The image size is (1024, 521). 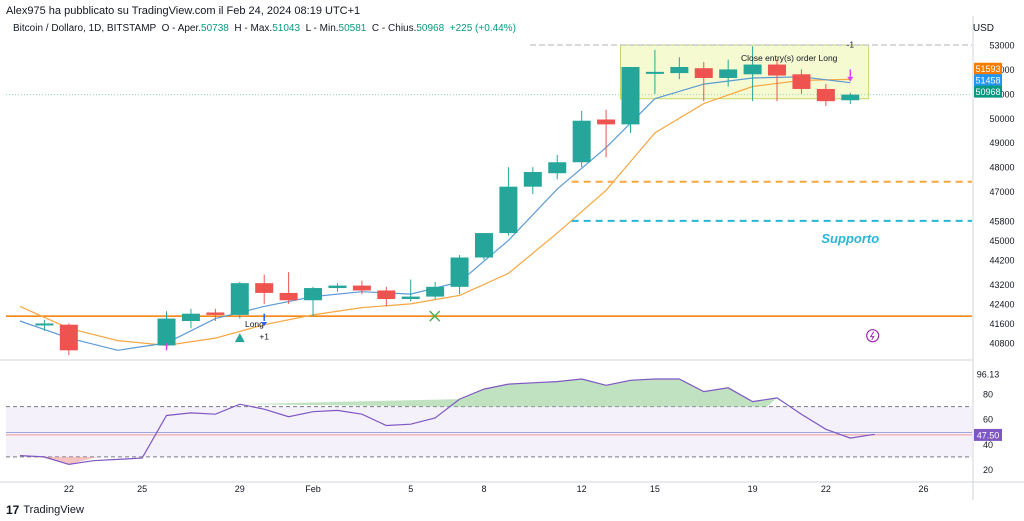 I want to click on price-tick-8: 45000, so click(x=1001, y=241).